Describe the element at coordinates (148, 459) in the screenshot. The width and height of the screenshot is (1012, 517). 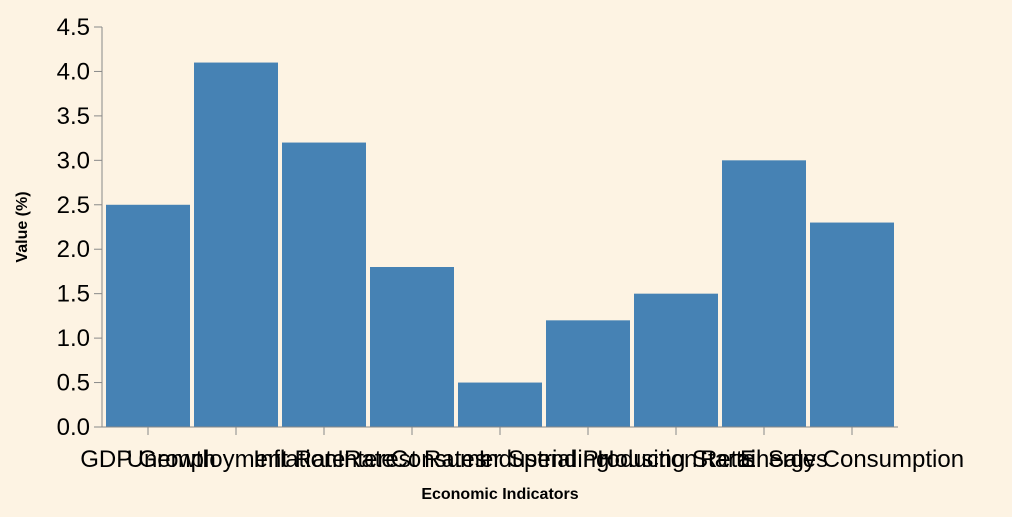
I see `x-tick-label: GDP Growth` at that location.